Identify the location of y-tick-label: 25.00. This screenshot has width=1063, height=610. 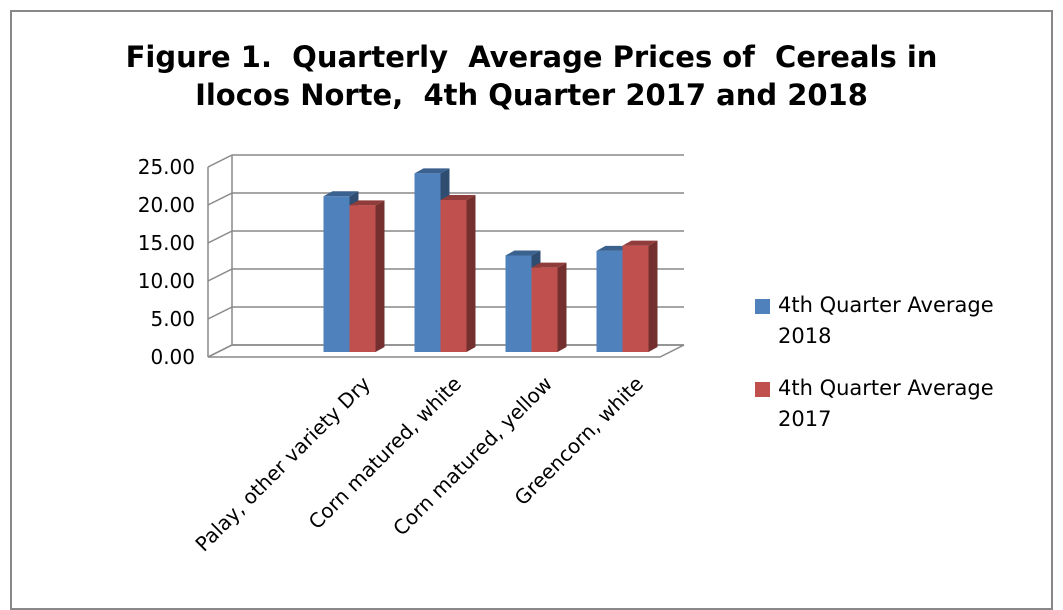
(166, 167).